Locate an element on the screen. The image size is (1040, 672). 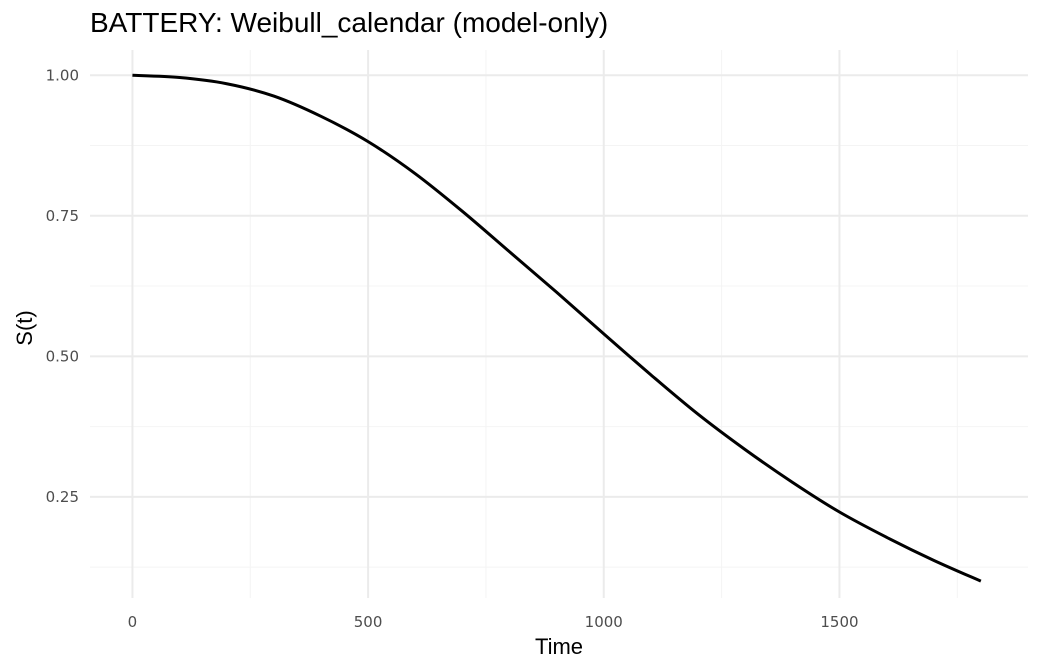
x-tick-label: 0 is located at coordinates (133, 622).